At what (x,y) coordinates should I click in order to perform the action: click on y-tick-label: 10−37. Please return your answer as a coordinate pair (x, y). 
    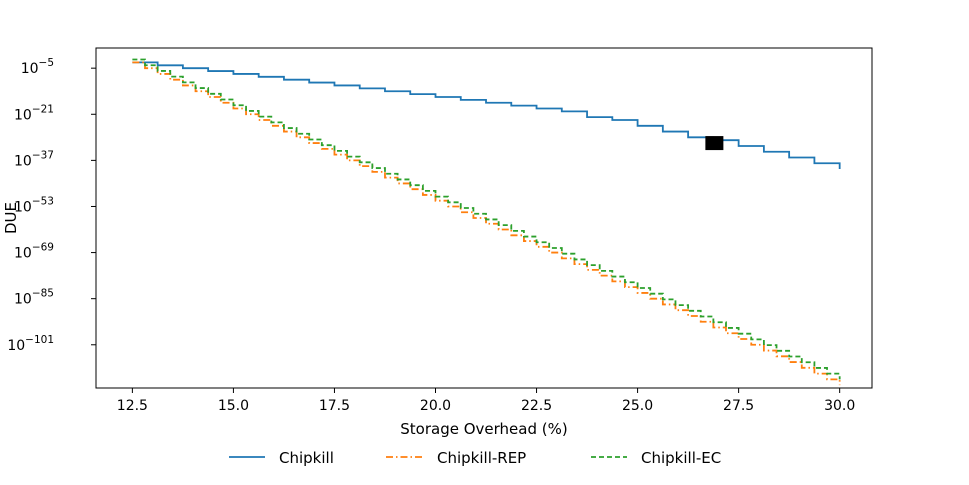
    Looking at the image, I should click on (34, 159).